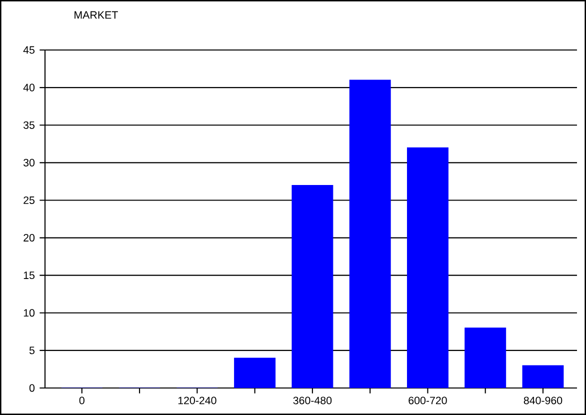  Describe the element at coordinates (29, 238) in the screenshot. I see `y-tick-label: 20` at that location.